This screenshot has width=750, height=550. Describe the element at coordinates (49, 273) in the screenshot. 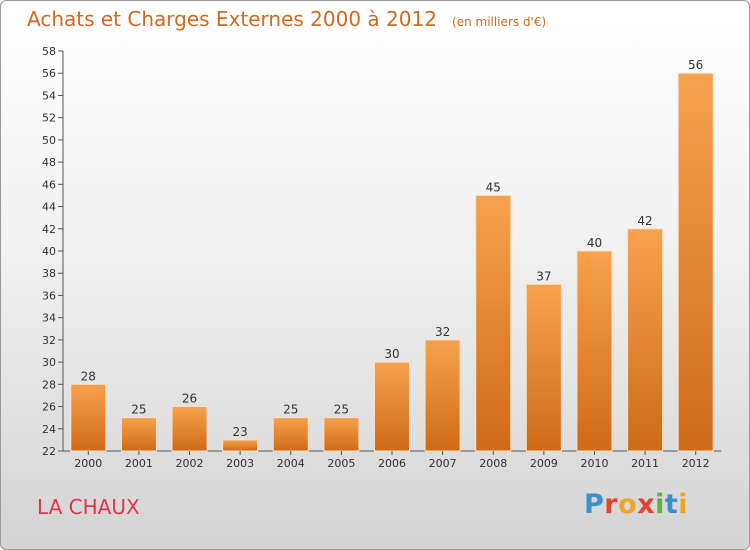

I see `y-tick-label: 38` at that location.